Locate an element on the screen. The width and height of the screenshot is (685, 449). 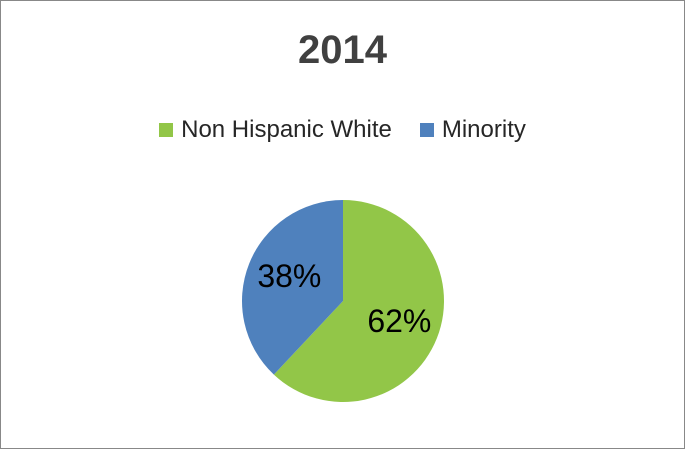
legend-label-minority: Minority is located at coordinates (483, 129).